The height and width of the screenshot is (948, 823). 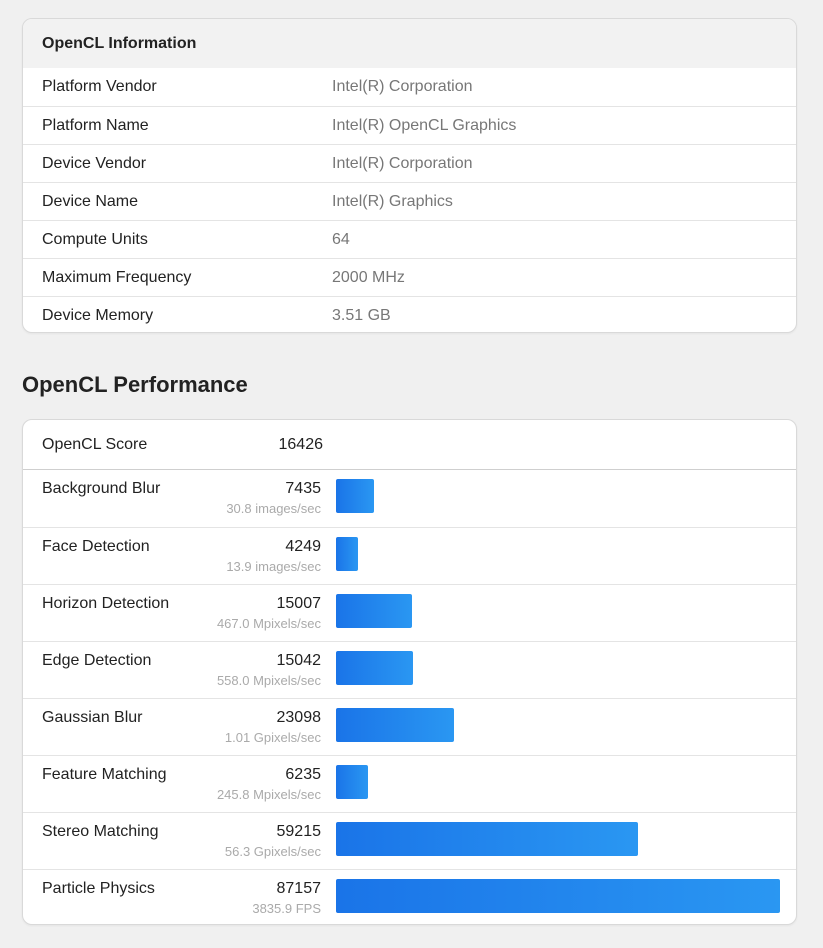 I want to click on benchmark-score: 15042, so click(x=299, y=660).